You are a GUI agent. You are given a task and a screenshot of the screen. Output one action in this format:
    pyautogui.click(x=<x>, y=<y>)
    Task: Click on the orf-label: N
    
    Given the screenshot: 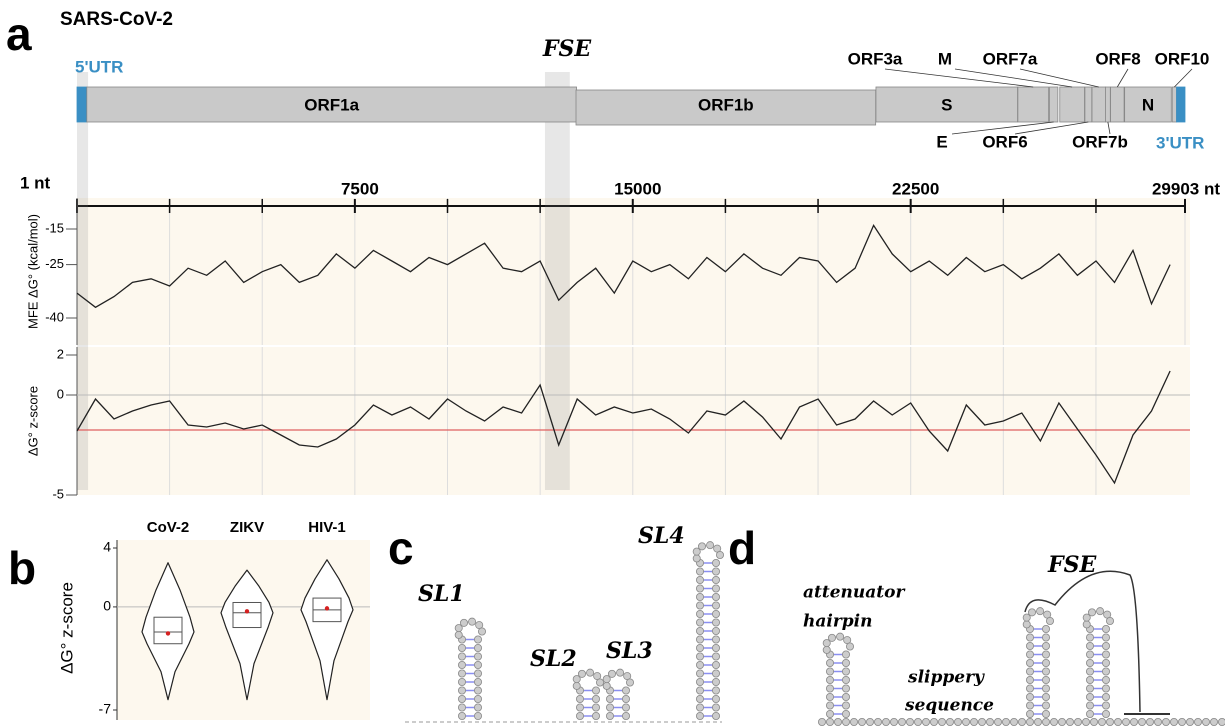 What is the action you would take?
    pyautogui.click(x=1148, y=104)
    